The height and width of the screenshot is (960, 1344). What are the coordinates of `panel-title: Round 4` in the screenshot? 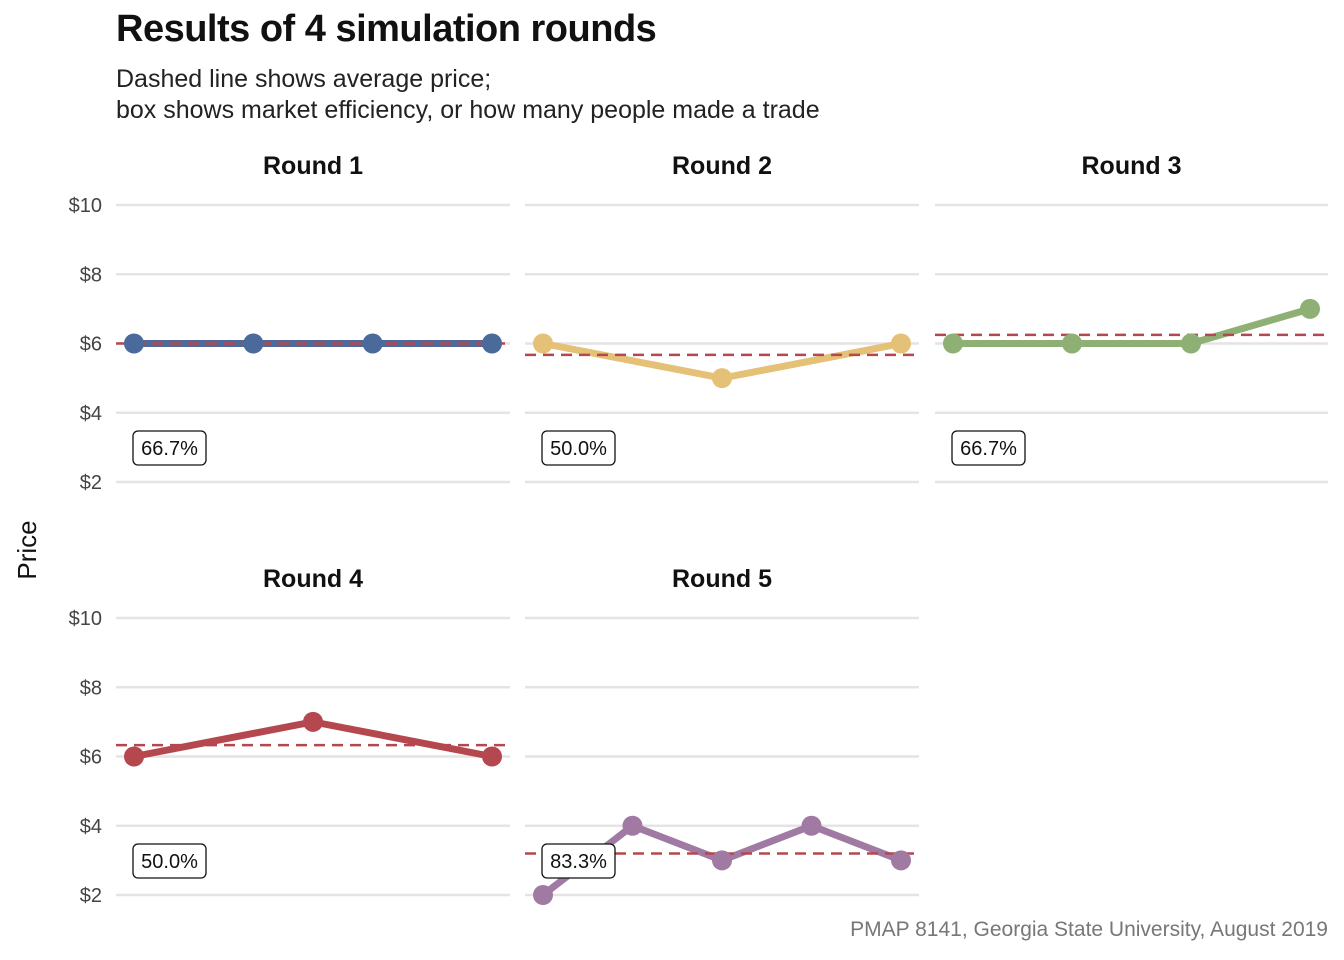 It's located at (313, 579).